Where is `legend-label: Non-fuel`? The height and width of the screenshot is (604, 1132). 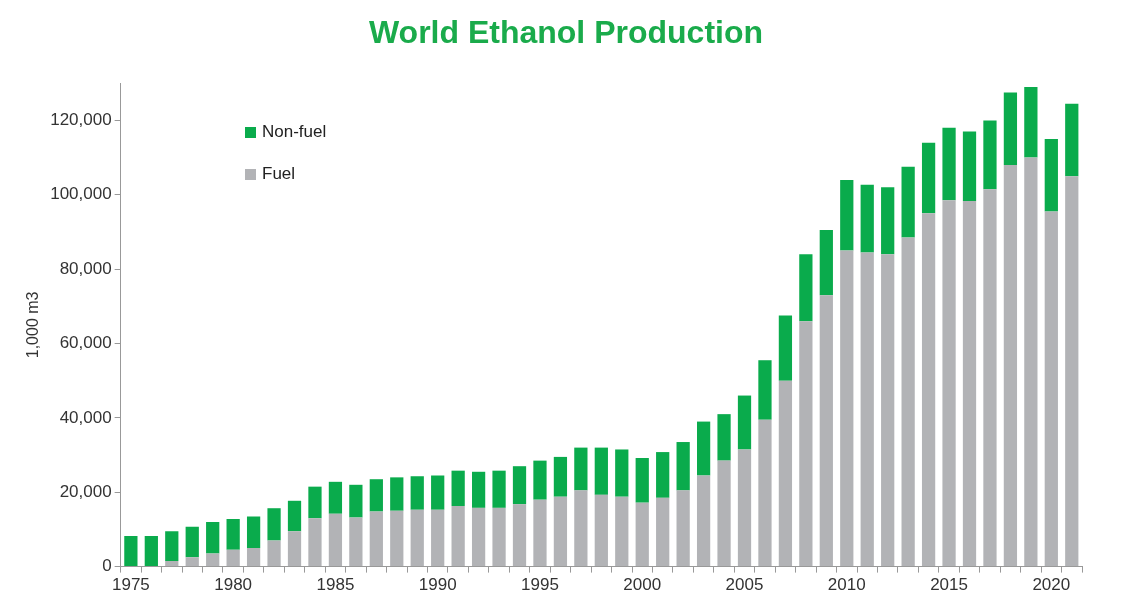
legend-label: Non-fuel is located at coordinates (294, 132).